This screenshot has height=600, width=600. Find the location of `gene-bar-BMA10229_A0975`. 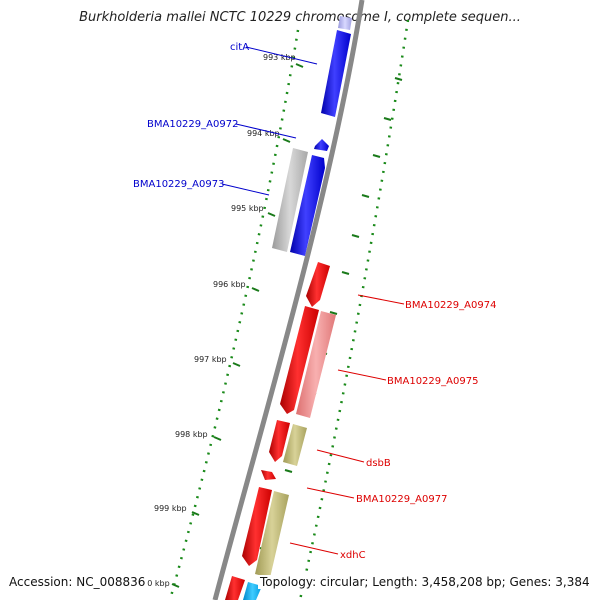

gene-bar-BMA10229_A0975 is located at coordinates (299, 360).